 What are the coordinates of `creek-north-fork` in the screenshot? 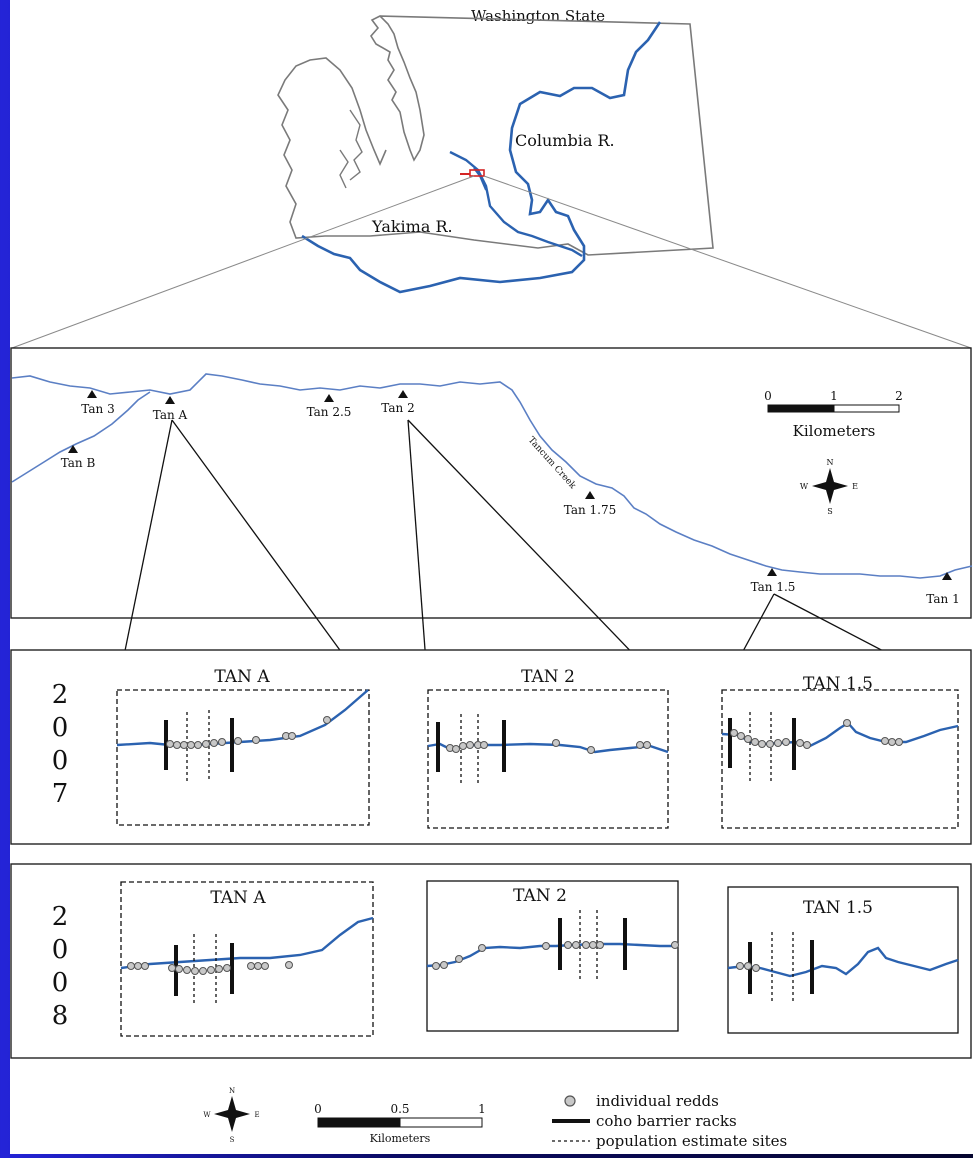 It's located at (81, 437).